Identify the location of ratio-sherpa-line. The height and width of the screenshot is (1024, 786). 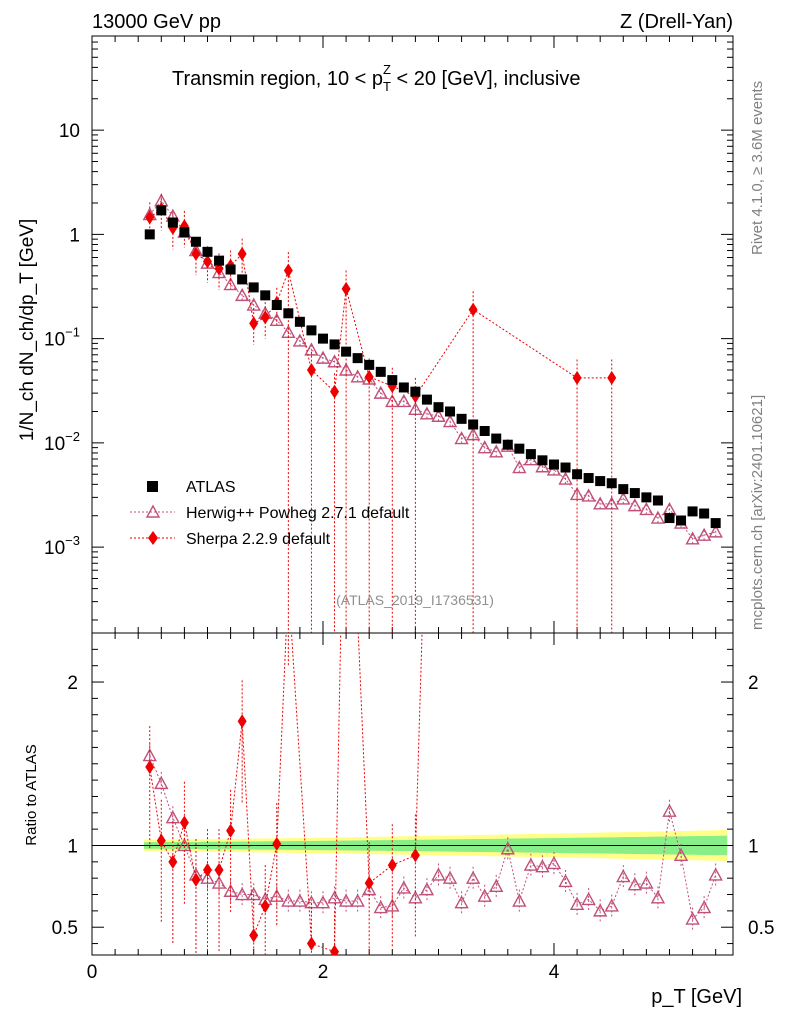
(286, 793).